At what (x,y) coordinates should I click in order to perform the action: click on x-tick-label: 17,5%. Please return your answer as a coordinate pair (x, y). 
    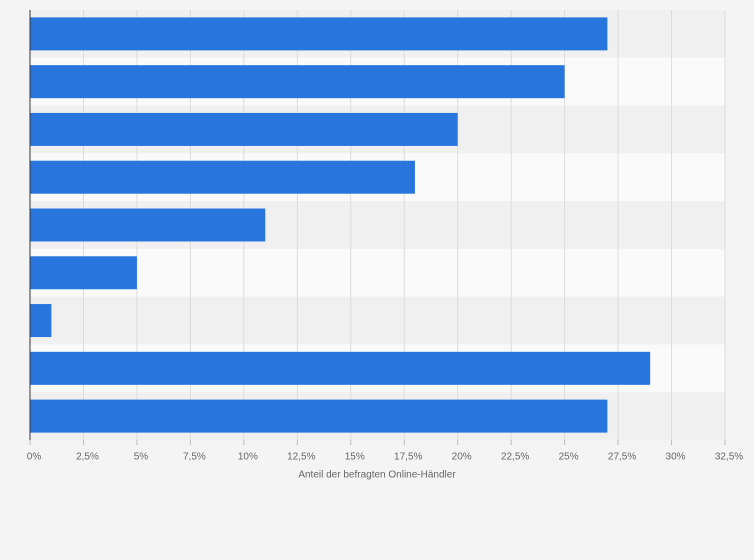
    Looking at the image, I should click on (408, 457).